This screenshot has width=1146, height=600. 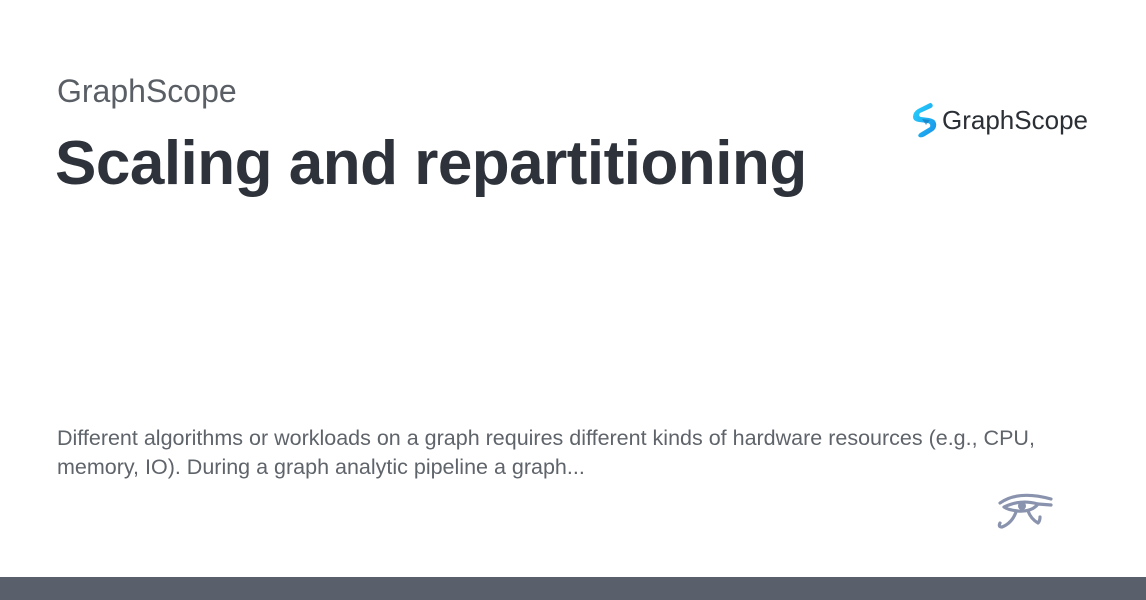 I want to click on site-name: GraphScope, so click(x=147, y=91).